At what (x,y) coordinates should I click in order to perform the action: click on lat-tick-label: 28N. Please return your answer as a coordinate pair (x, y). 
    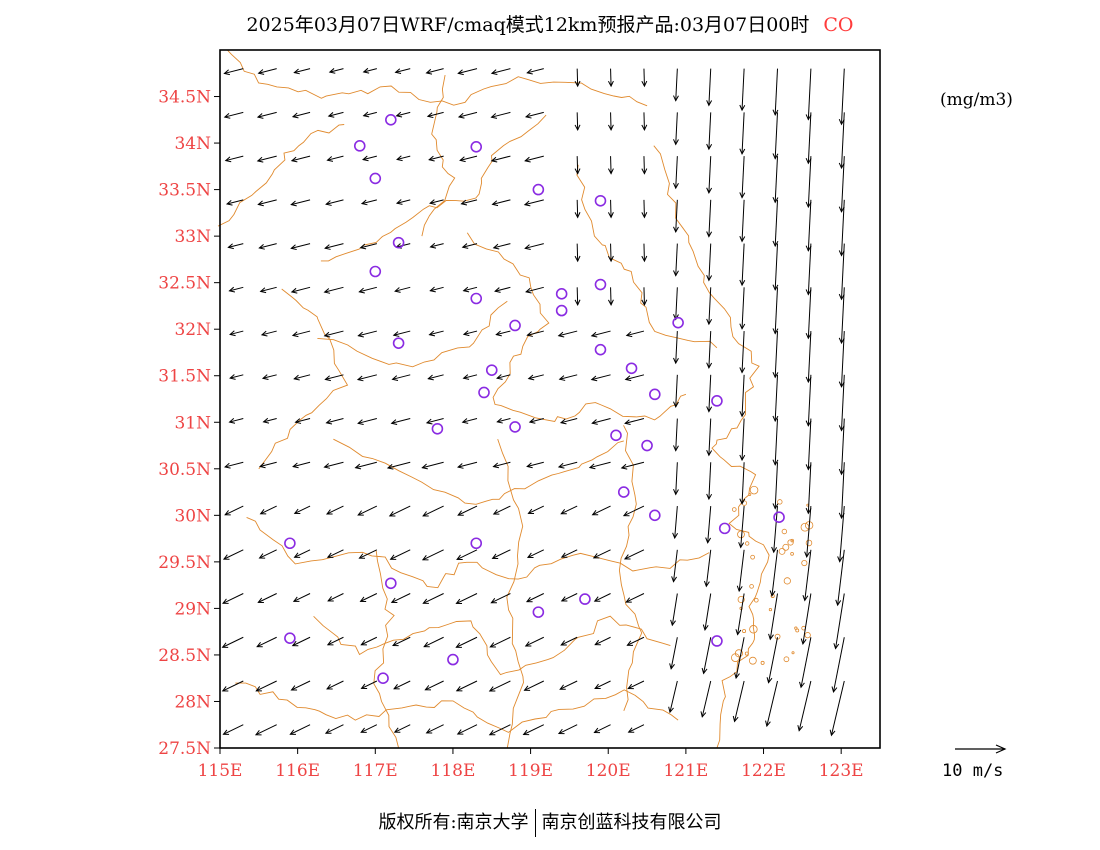
    Looking at the image, I should click on (192, 702).